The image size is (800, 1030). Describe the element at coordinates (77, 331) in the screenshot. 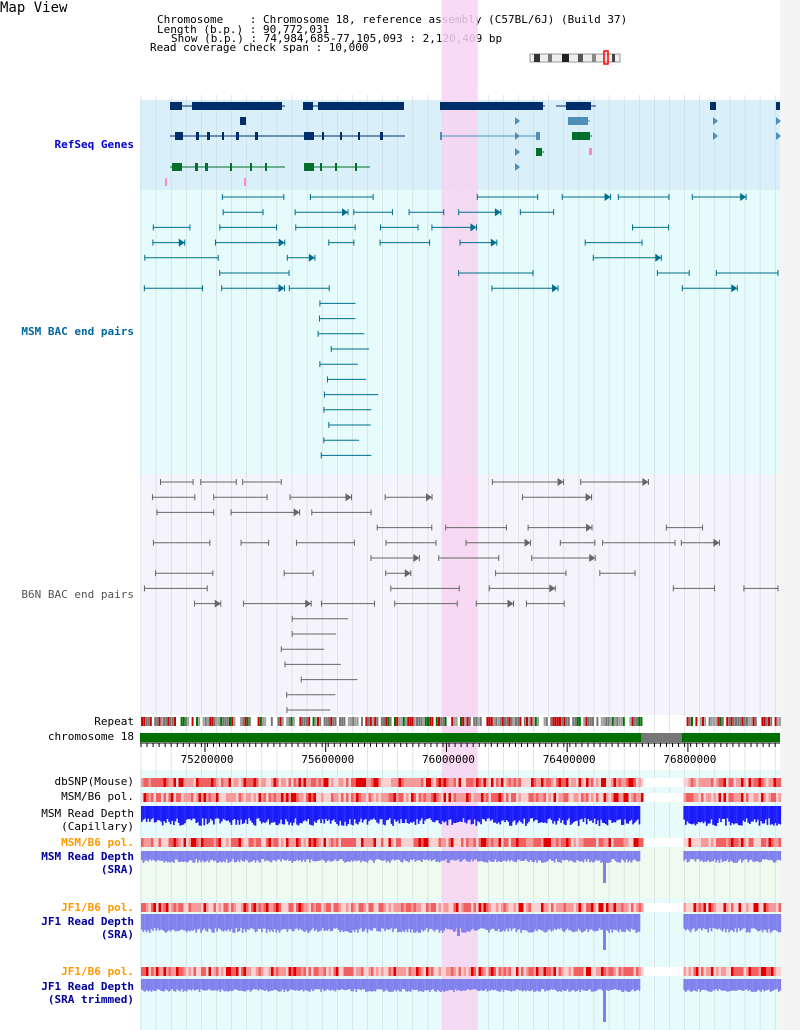

I see `track-label-msm-bac: MSM BAC end pairs` at that location.